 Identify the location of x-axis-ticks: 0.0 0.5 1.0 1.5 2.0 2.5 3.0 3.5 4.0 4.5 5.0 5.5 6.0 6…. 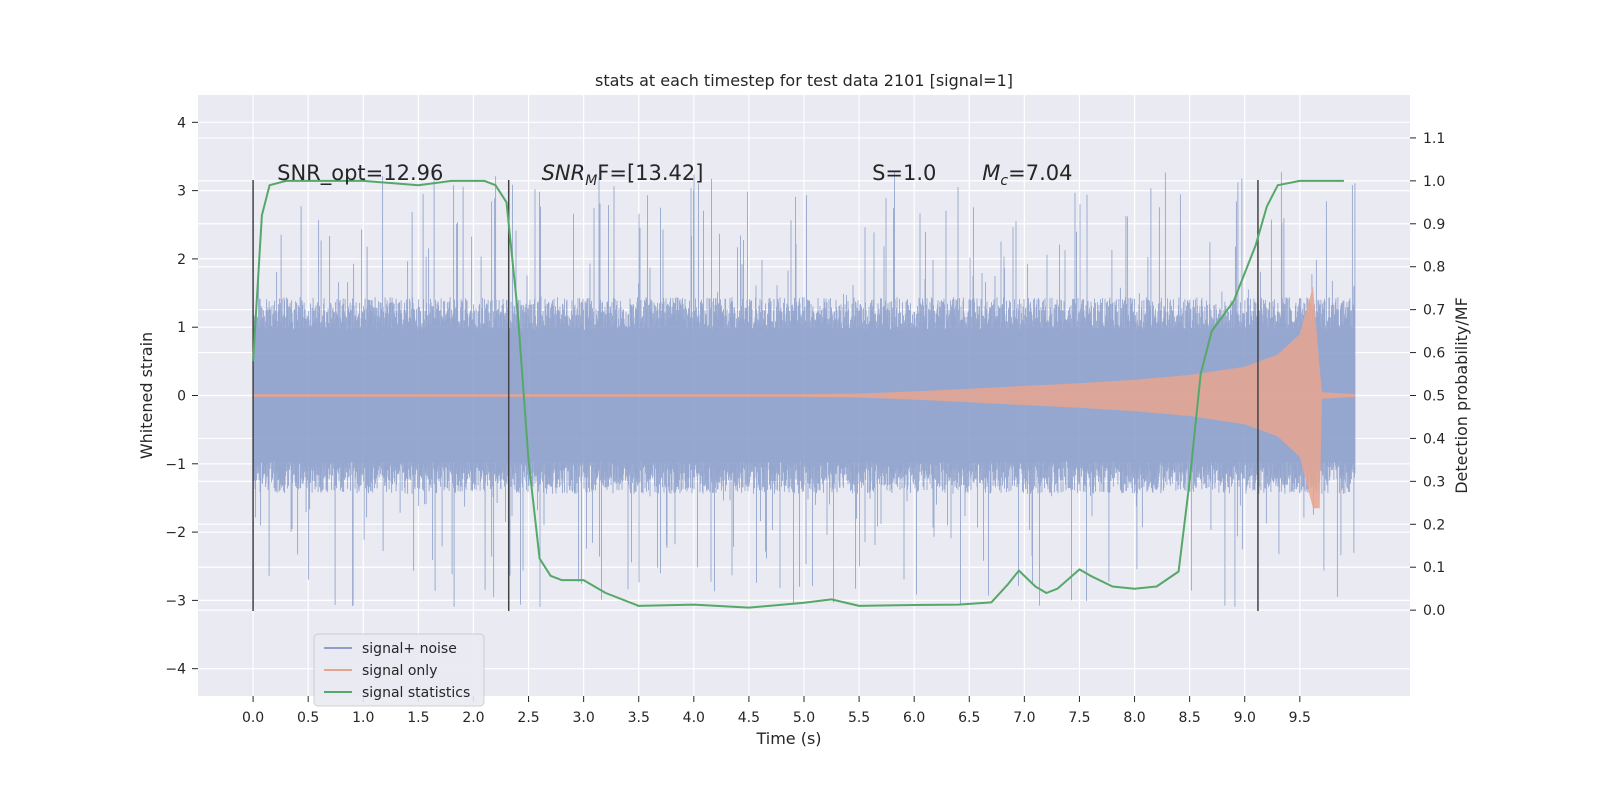
(776, 711).